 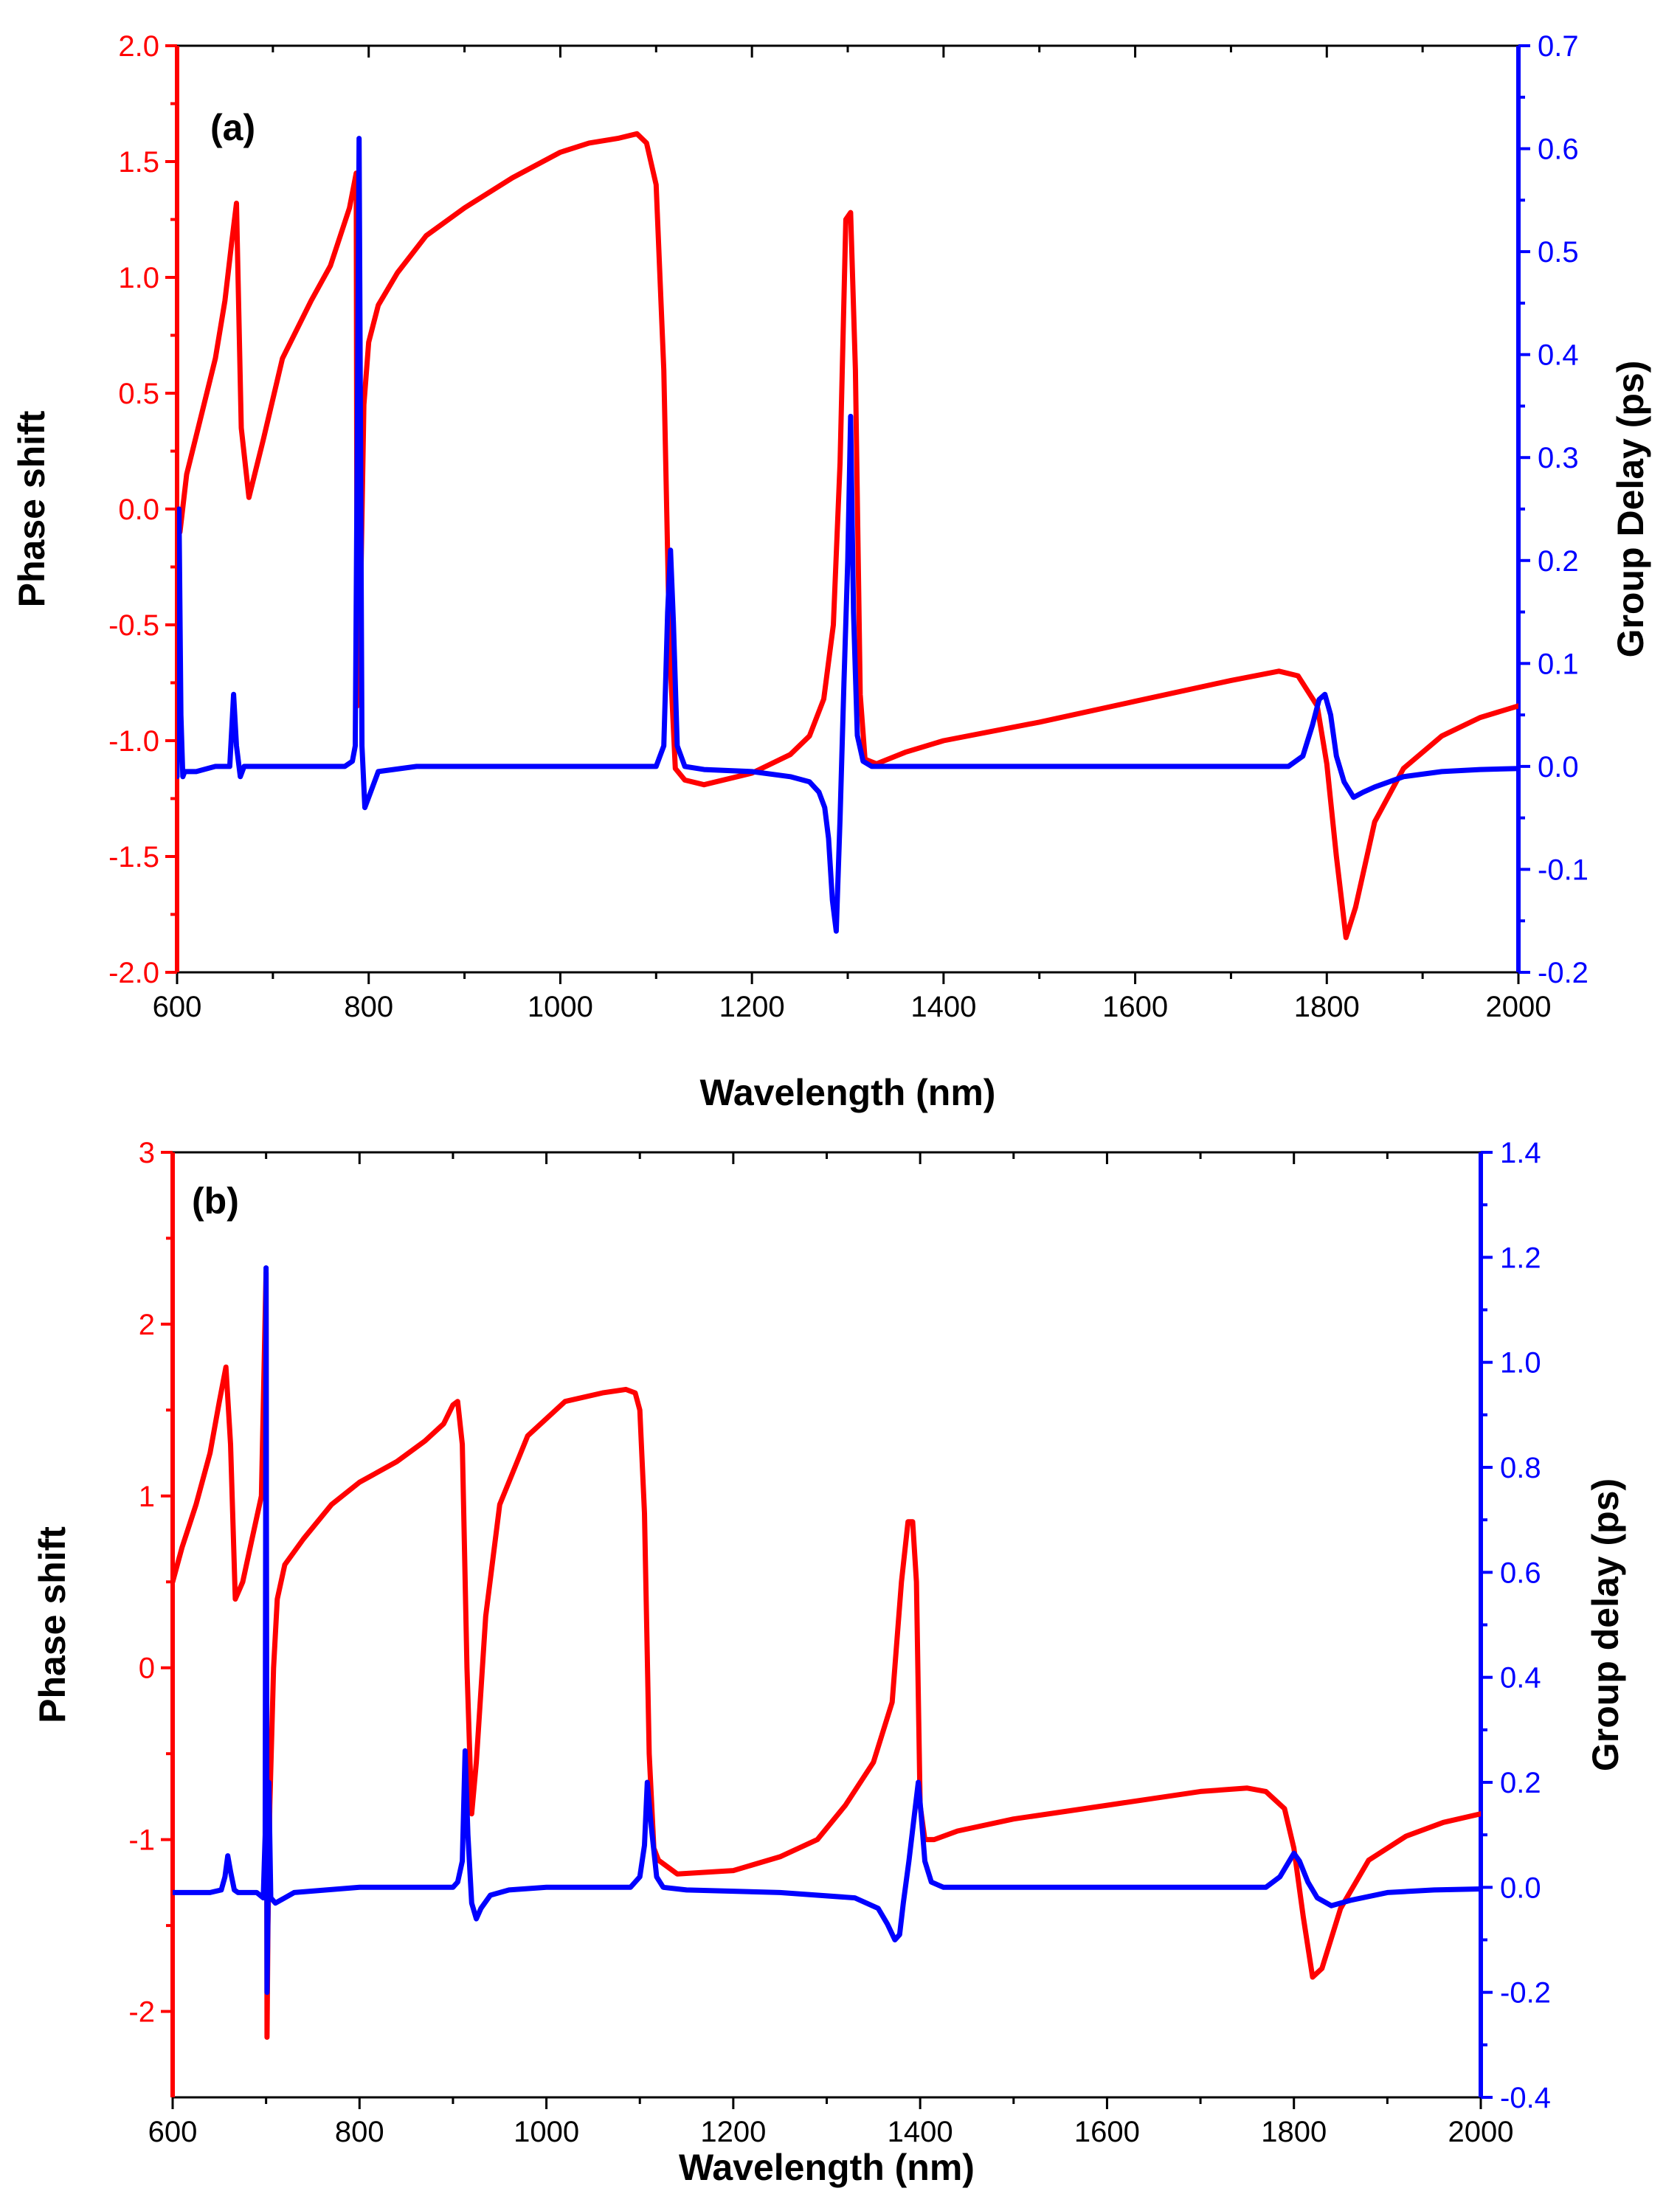 What do you see at coordinates (147, 1153) in the screenshot?
I see `left-tick-label: 3` at bounding box center [147, 1153].